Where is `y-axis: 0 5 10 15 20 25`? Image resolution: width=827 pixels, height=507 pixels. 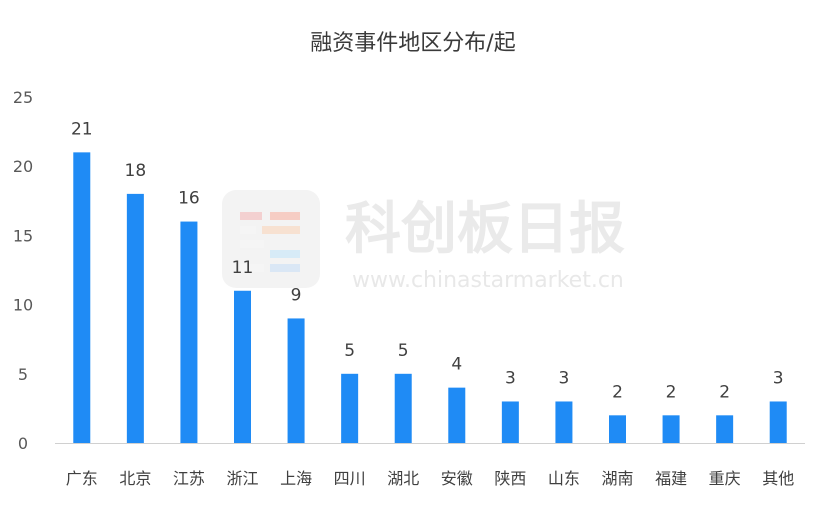 y-axis: 0 5 10 15 20 25 is located at coordinates (23, 270).